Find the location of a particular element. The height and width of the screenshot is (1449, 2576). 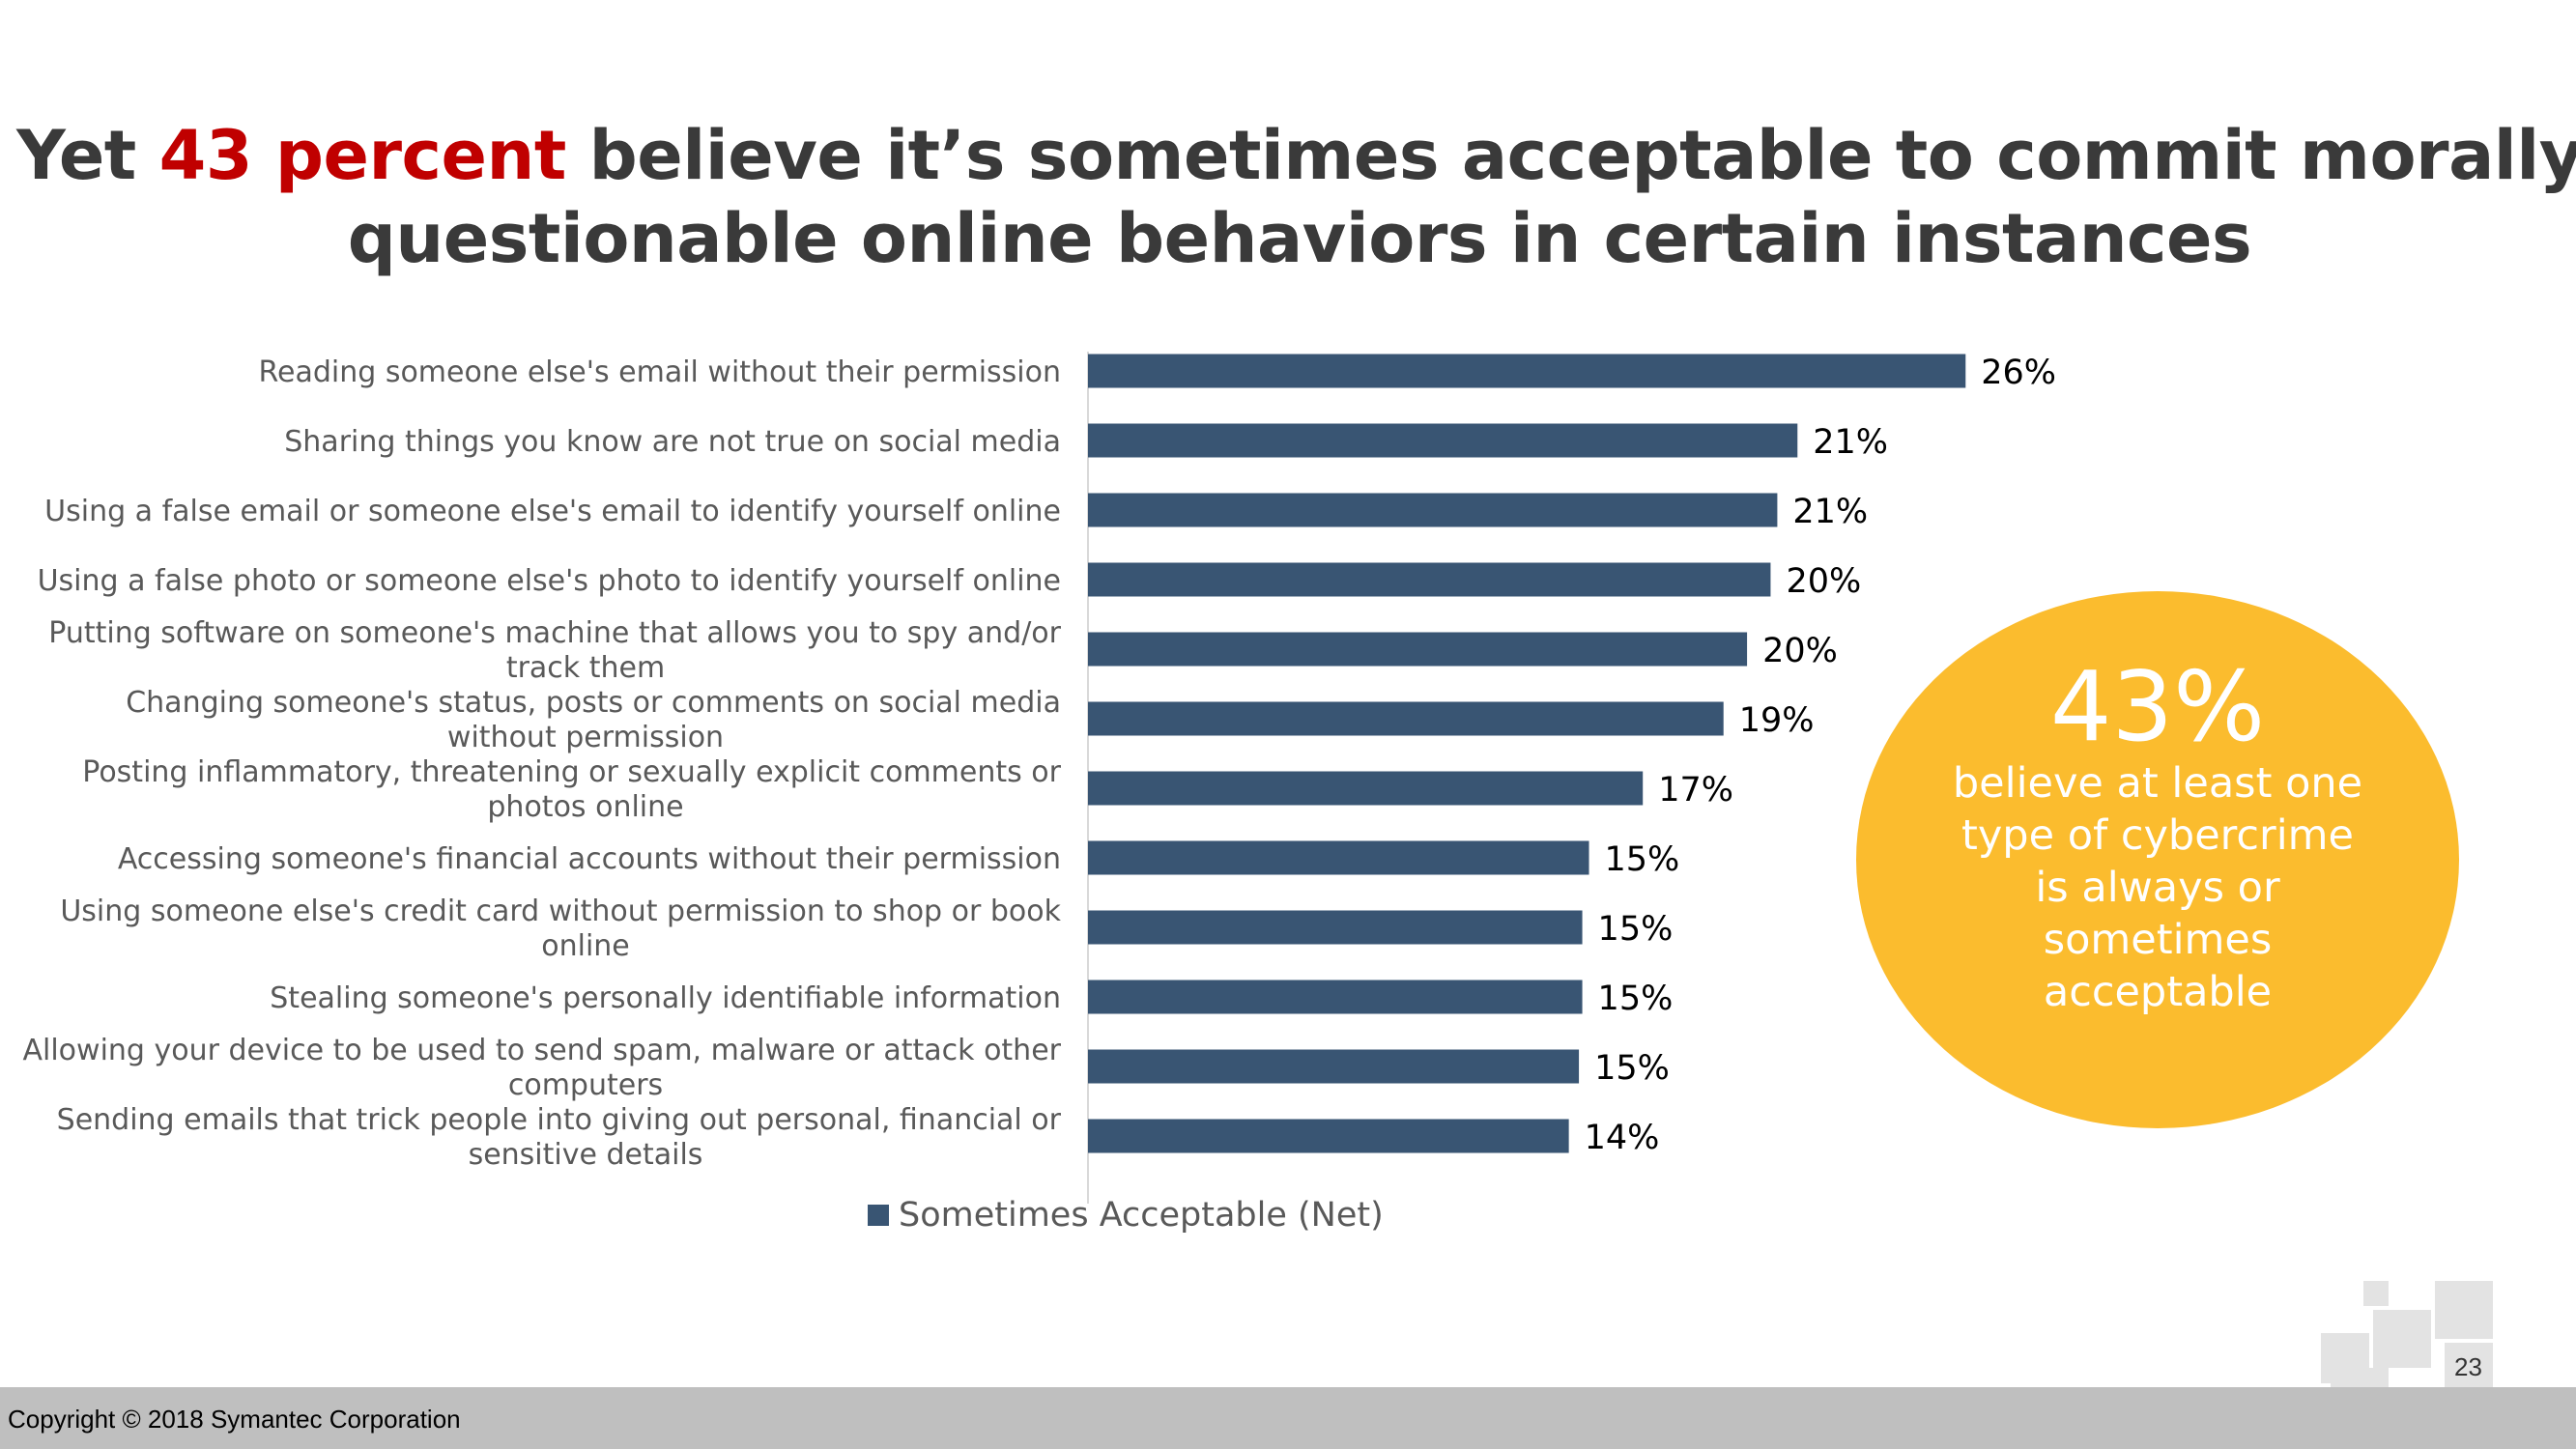

chart-legend: Sometimes Acceptable (Net) is located at coordinates (1126, 1215).